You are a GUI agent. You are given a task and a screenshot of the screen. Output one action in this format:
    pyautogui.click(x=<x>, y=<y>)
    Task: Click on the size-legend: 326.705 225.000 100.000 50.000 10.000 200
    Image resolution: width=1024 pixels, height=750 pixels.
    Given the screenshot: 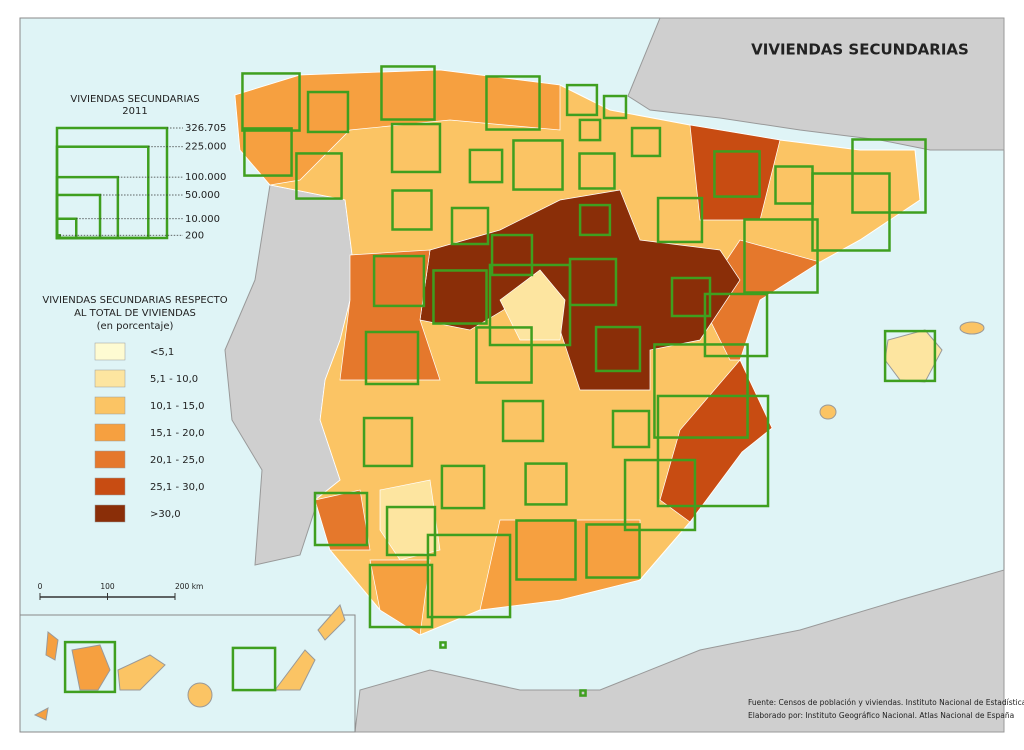 What is the action you would take?
    pyautogui.click(x=140, y=182)
    